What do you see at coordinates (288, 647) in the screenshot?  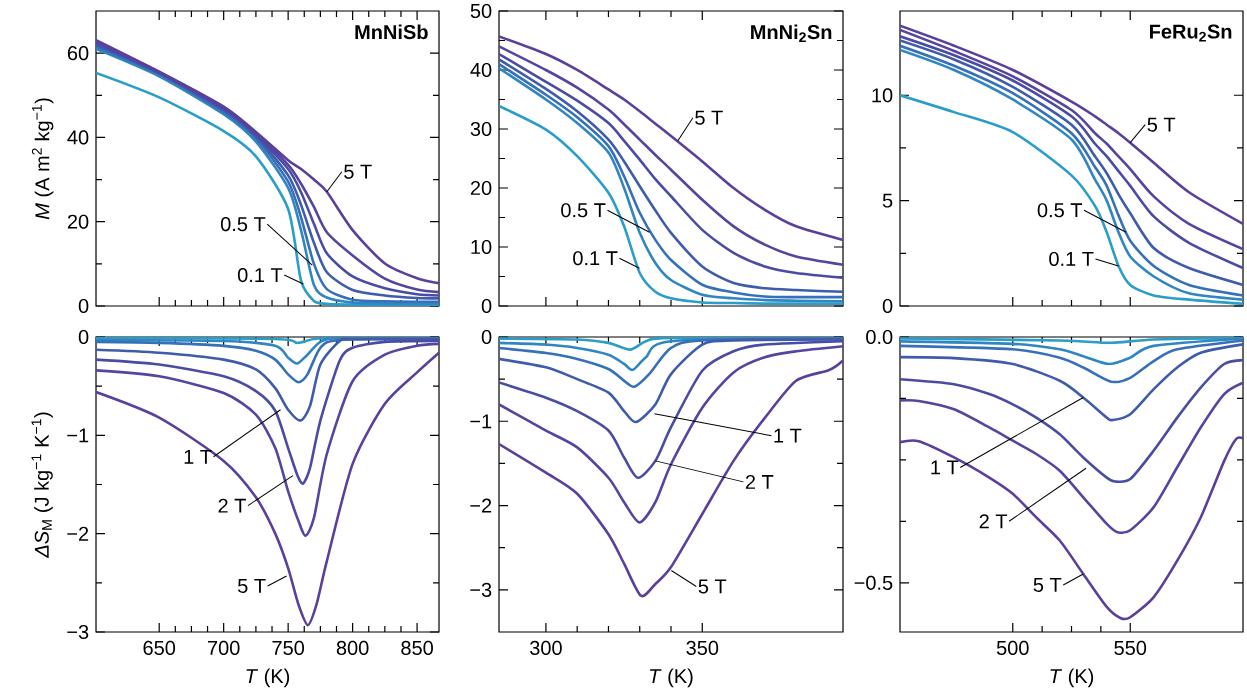 I see `x-tick-label: 750` at bounding box center [288, 647].